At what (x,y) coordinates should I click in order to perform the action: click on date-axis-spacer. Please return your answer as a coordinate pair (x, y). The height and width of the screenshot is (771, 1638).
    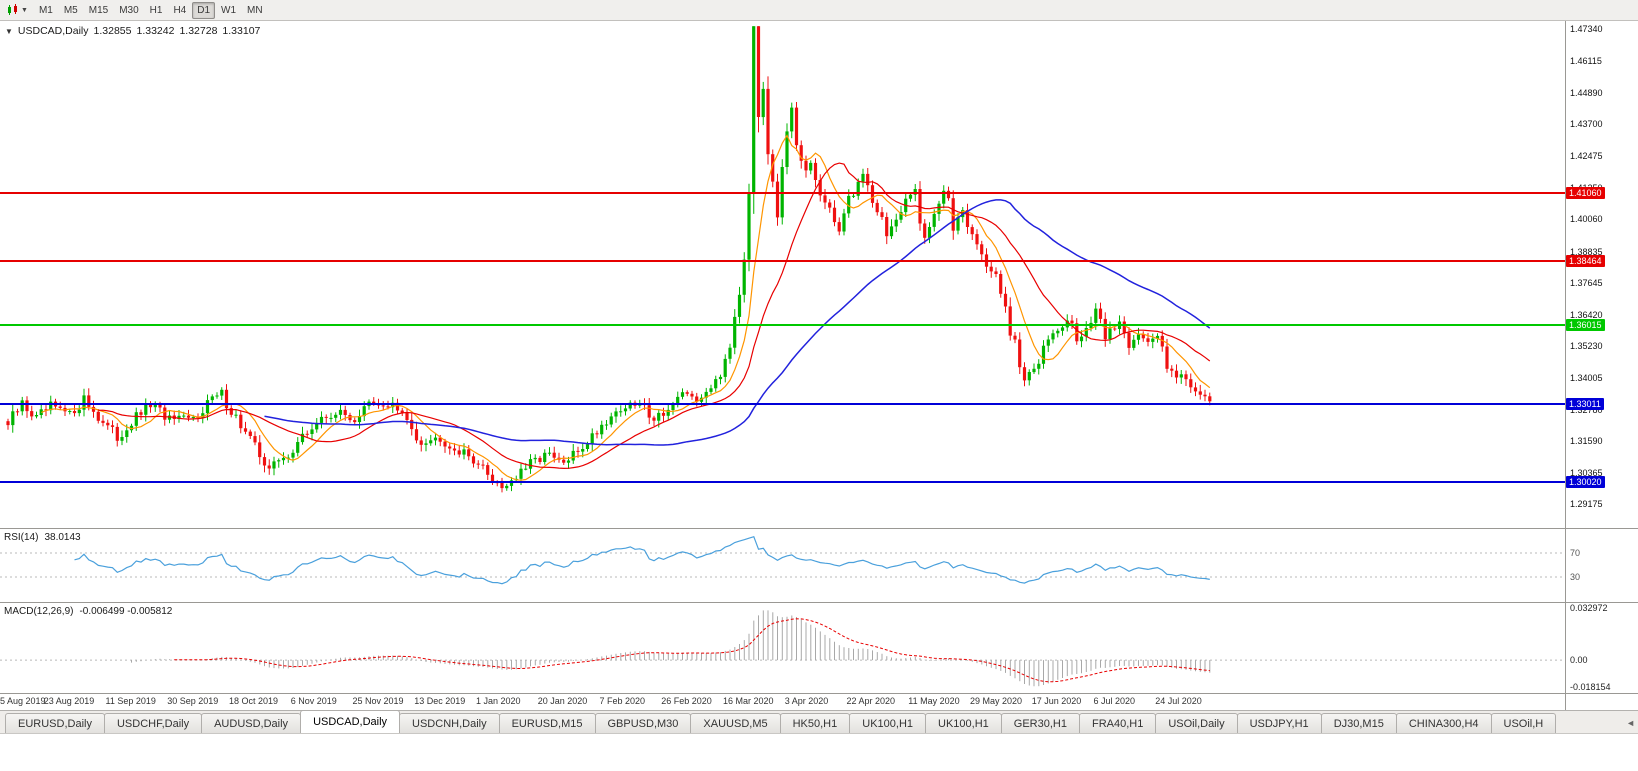
    Looking at the image, I should click on (1601, 702).